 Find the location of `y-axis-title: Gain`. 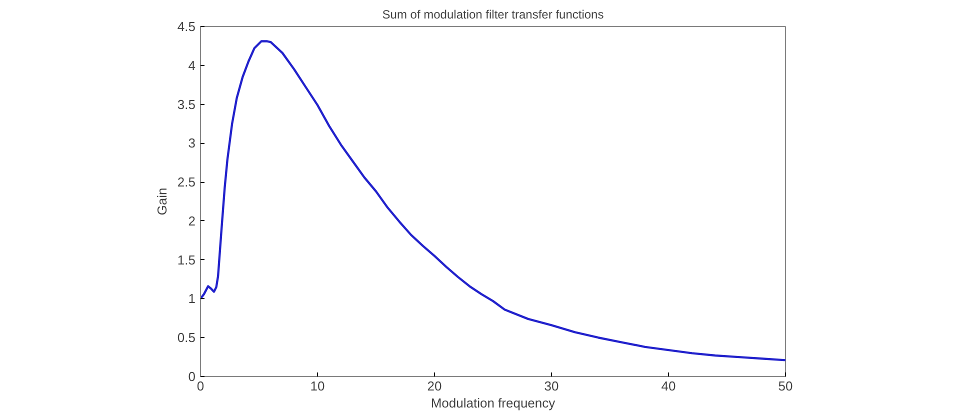

y-axis-title: Gain is located at coordinates (162, 202).